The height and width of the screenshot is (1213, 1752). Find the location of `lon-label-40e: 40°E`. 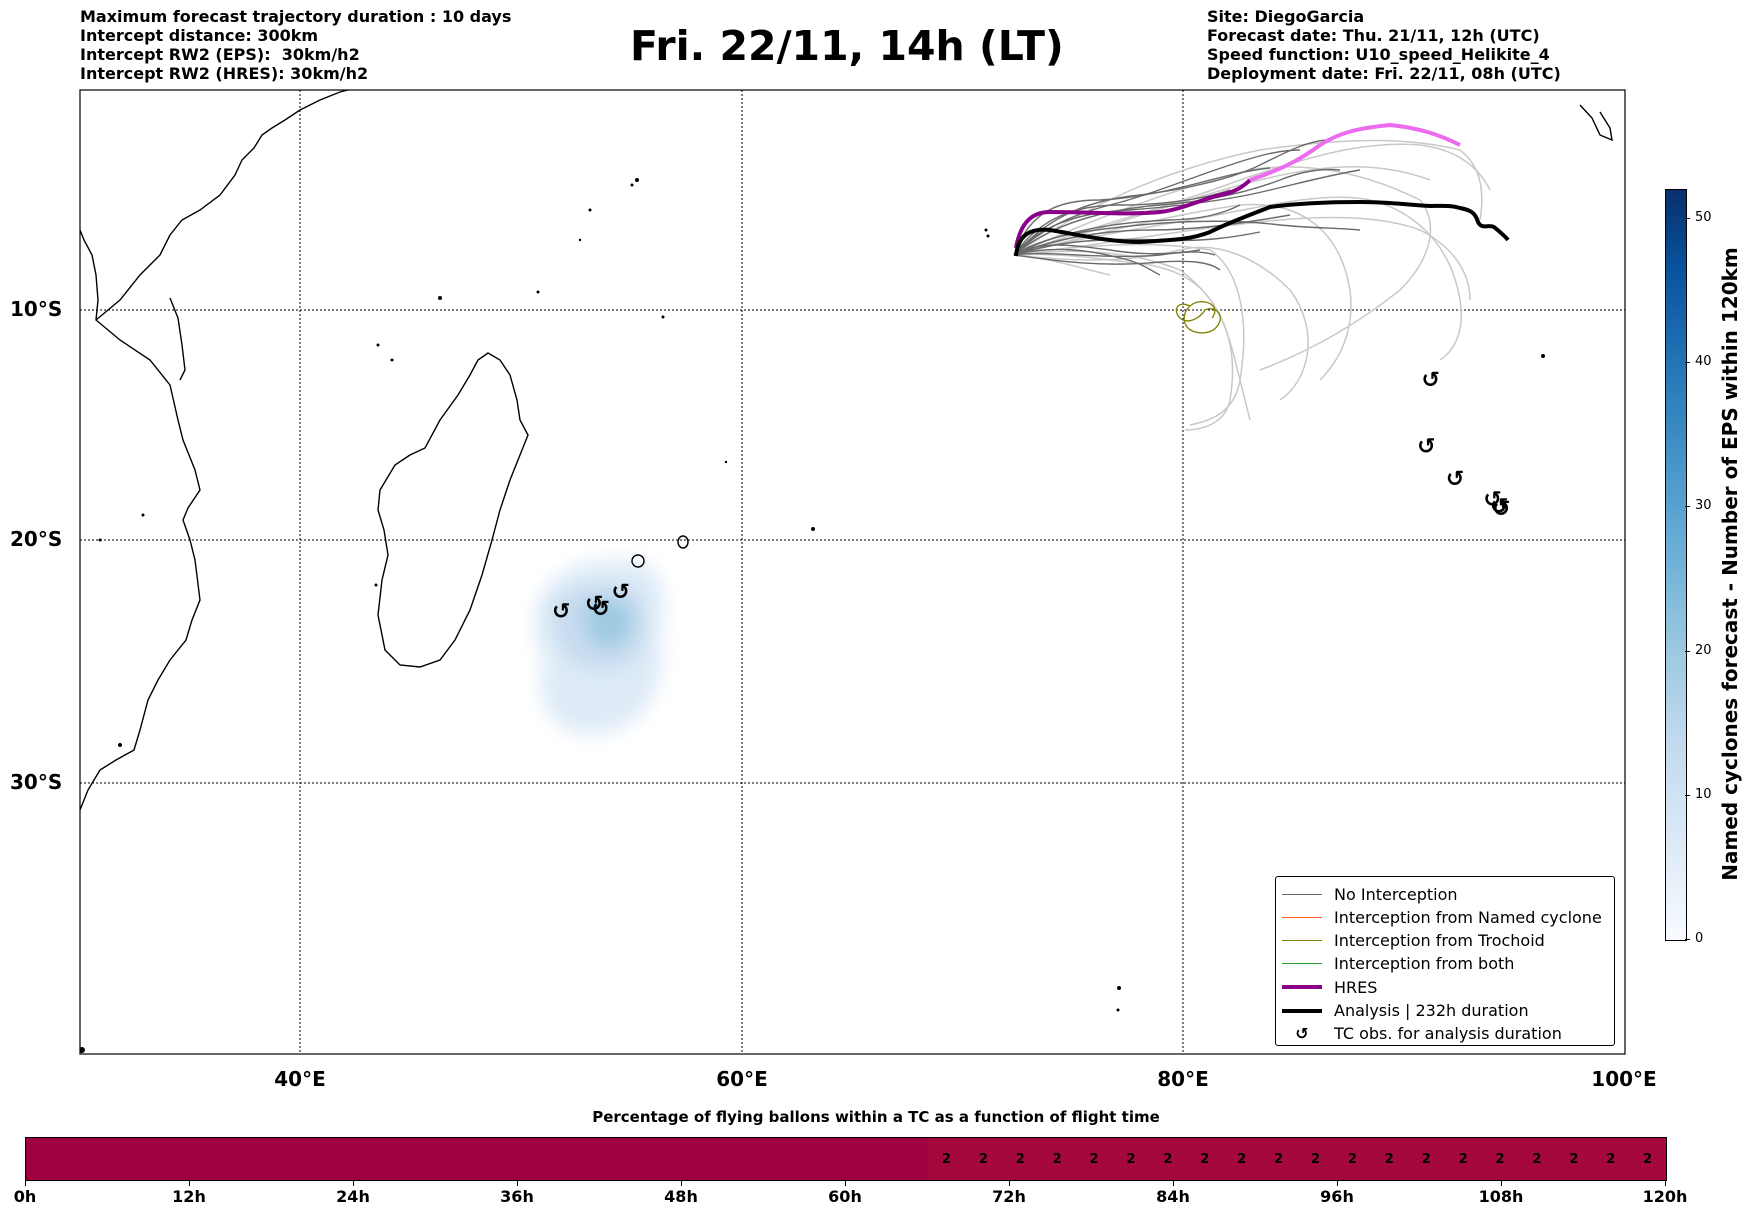

lon-label-40e: 40°E is located at coordinates (300, 1079).